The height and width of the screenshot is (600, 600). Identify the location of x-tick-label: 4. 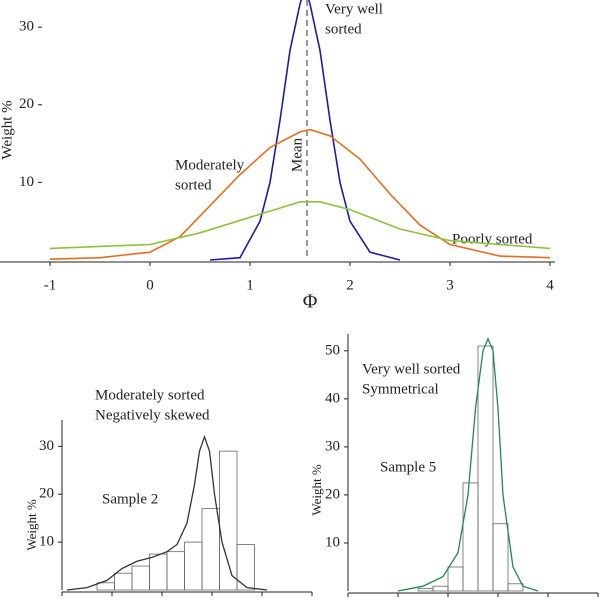
(550, 285).